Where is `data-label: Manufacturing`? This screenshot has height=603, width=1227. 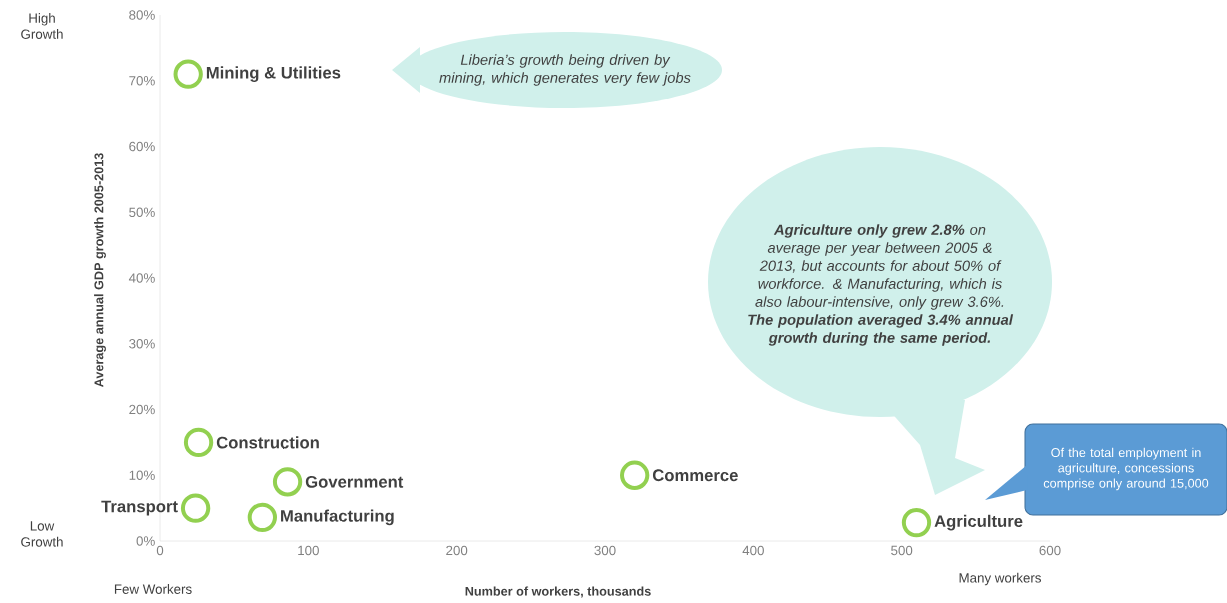 data-label: Manufacturing is located at coordinates (337, 517).